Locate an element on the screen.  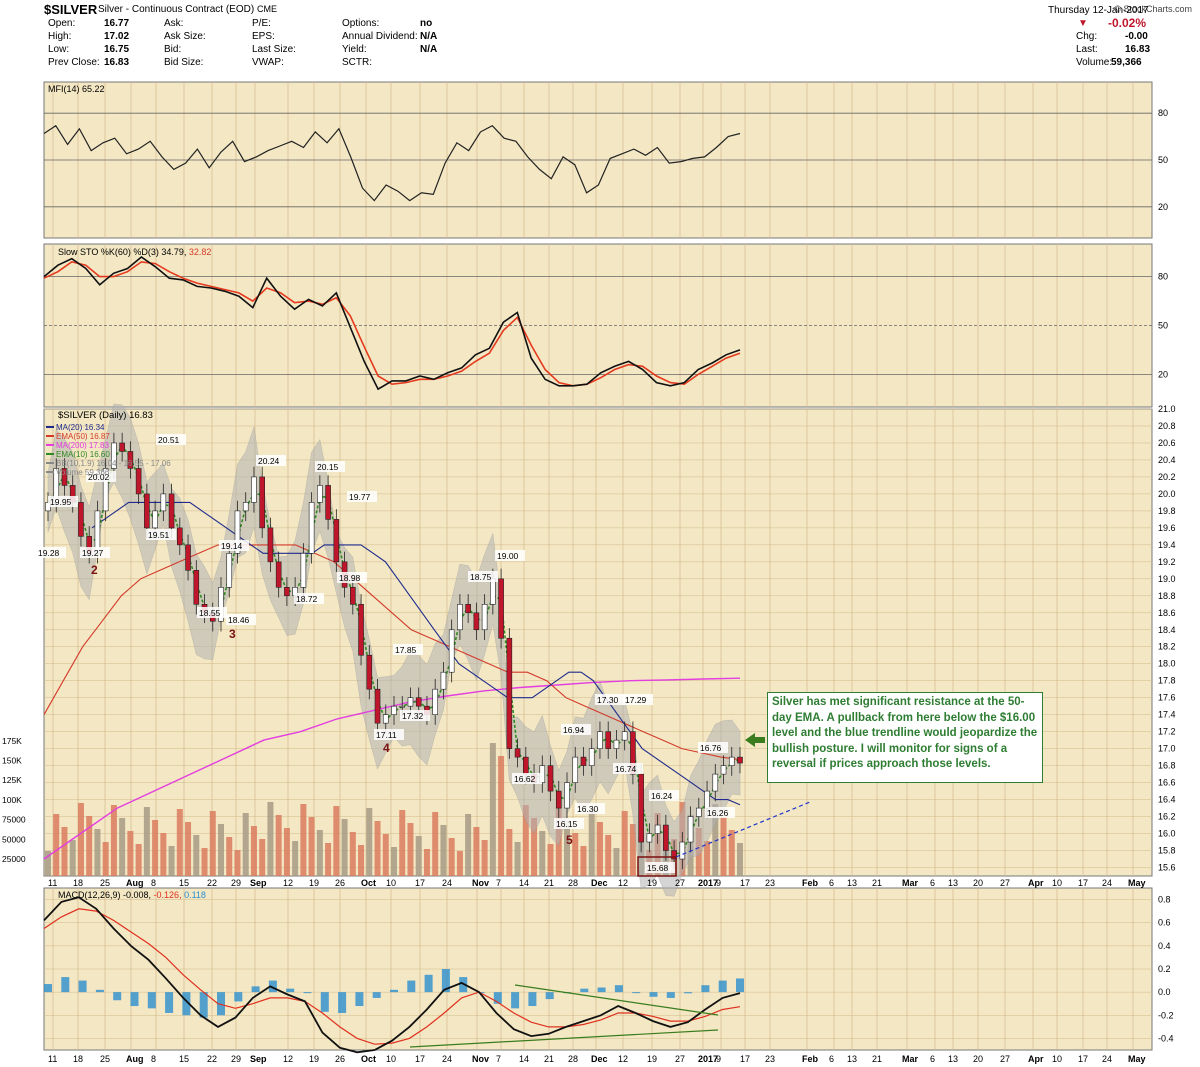
x-tick-label: 29 is located at coordinates (236, 1059).